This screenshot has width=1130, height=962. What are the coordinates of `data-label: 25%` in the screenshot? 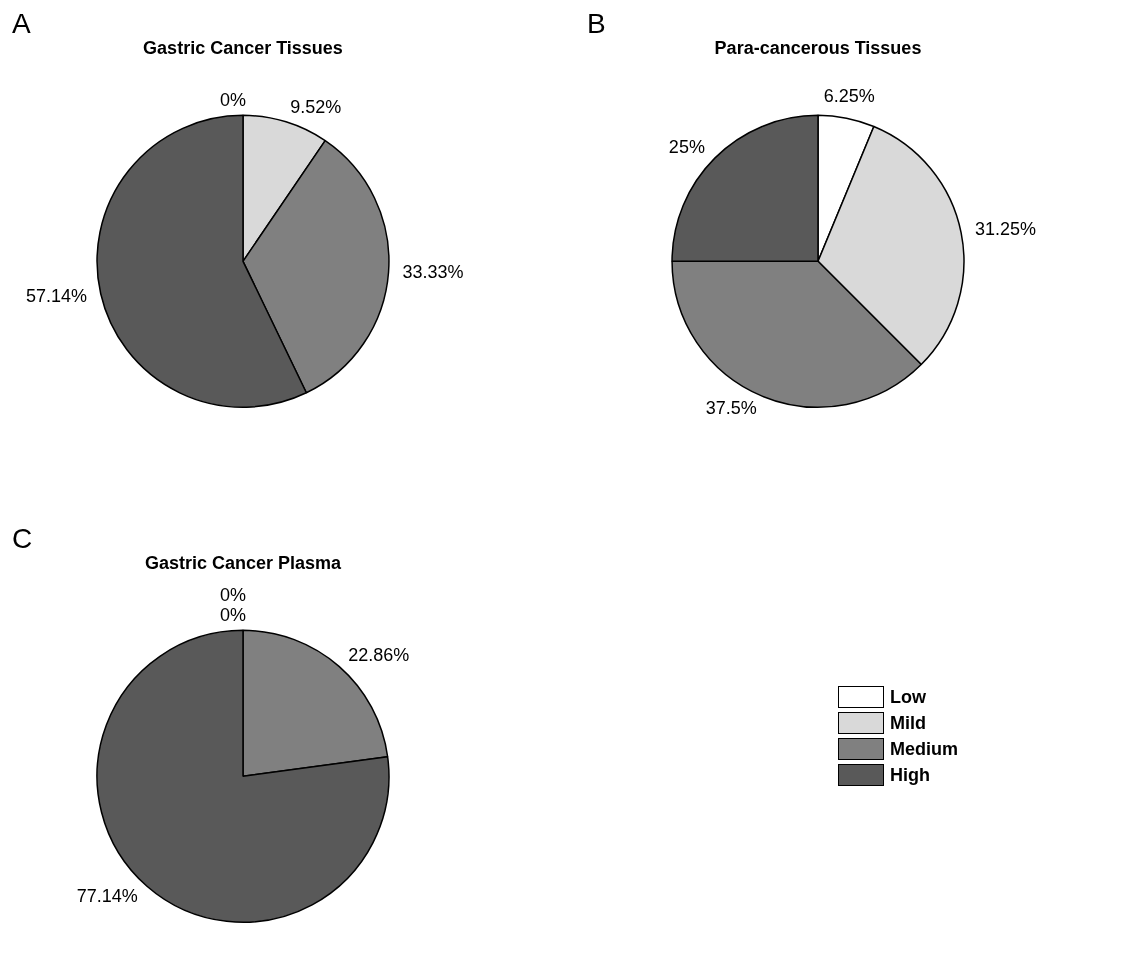 It's located at (686, 147).